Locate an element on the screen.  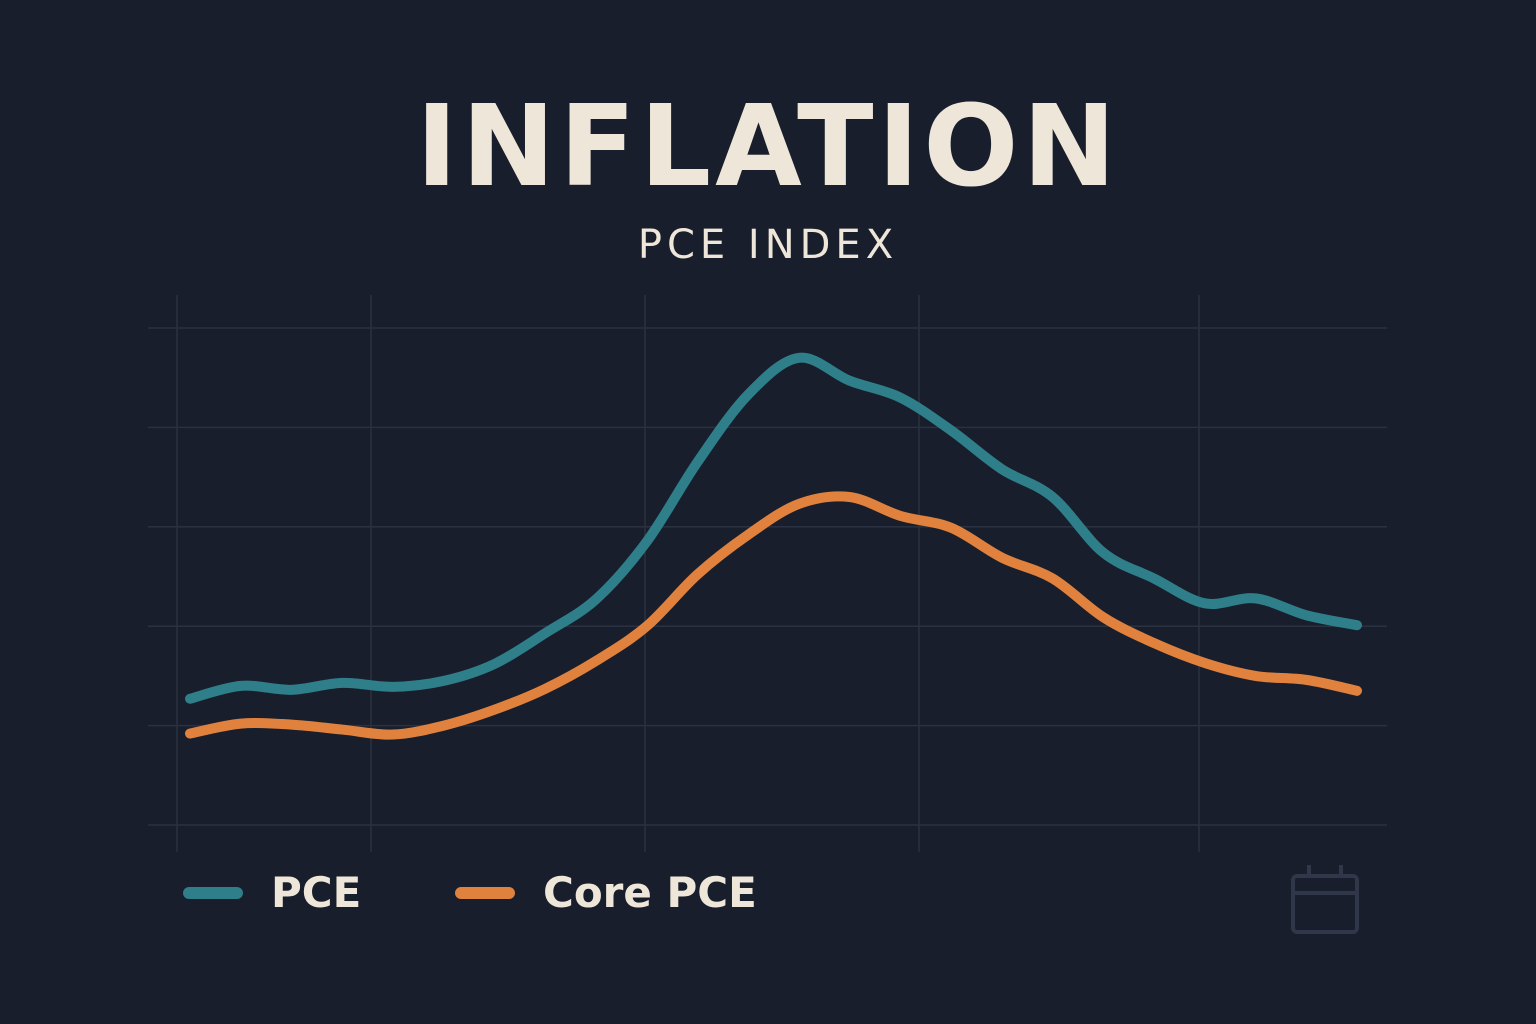
chart-subtitle: PCE INDEX is located at coordinates (768, 245).